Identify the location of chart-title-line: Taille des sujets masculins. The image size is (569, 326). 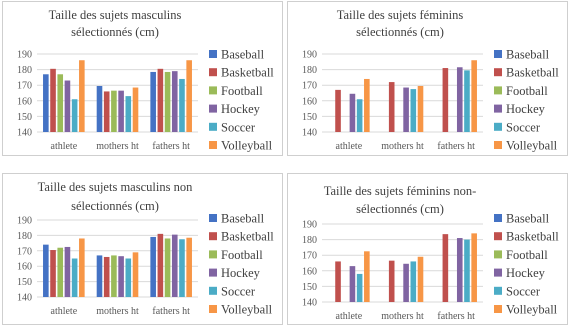
(115, 15).